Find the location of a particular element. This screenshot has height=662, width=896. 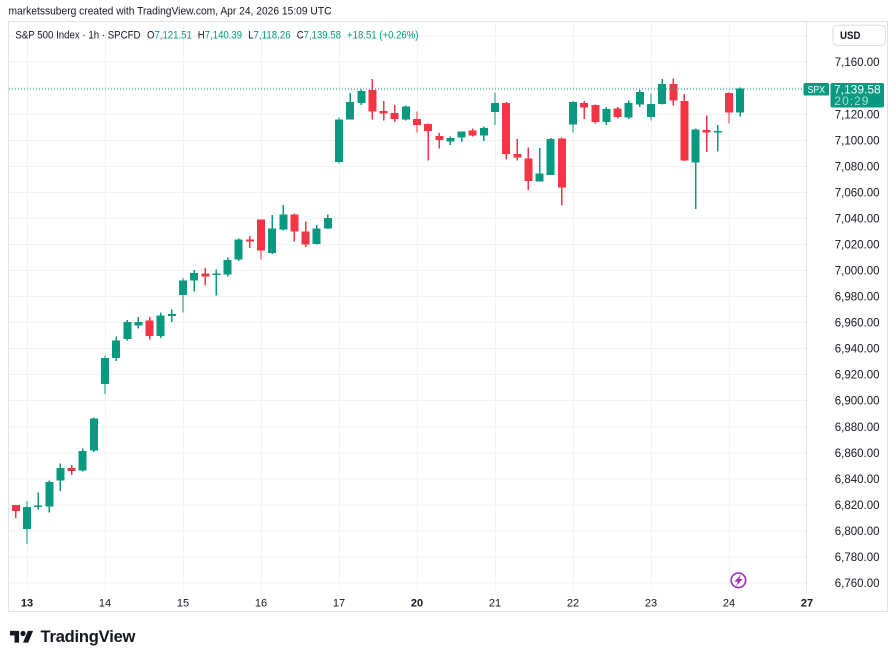

svg-text: O7,121.51 is located at coordinates (169, 36).